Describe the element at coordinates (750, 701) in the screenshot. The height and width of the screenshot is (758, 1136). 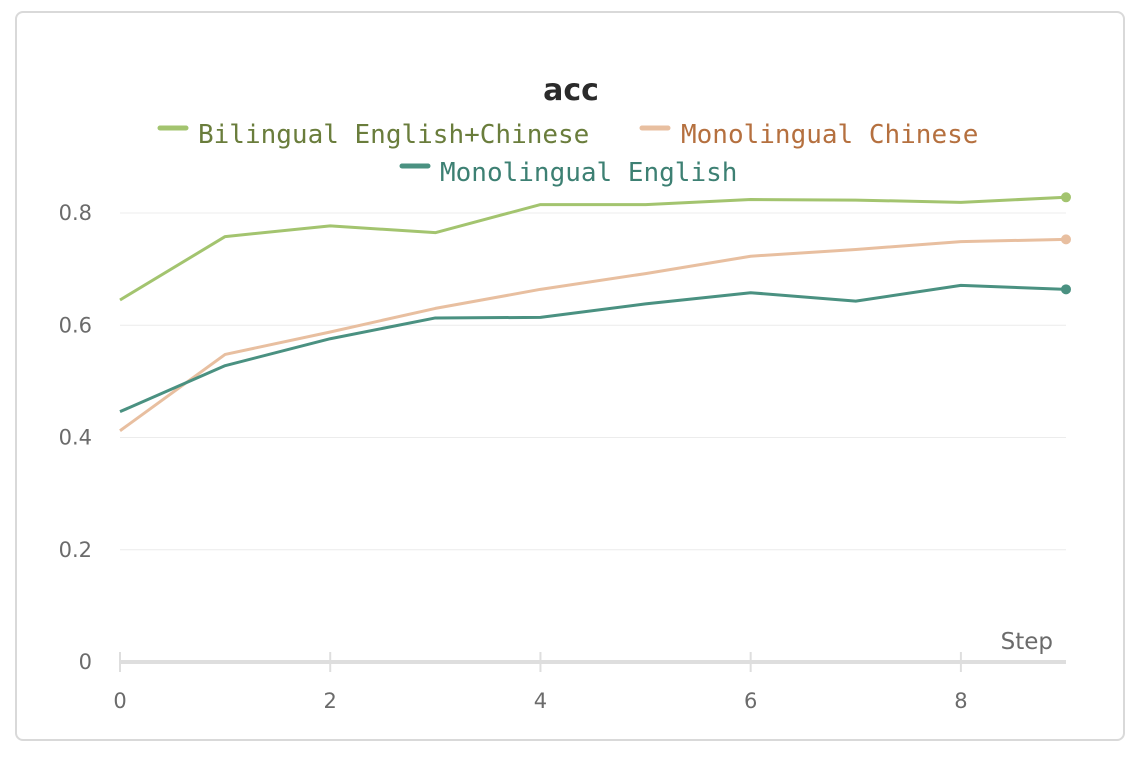
I see `x-tick-label: 6` at that location.